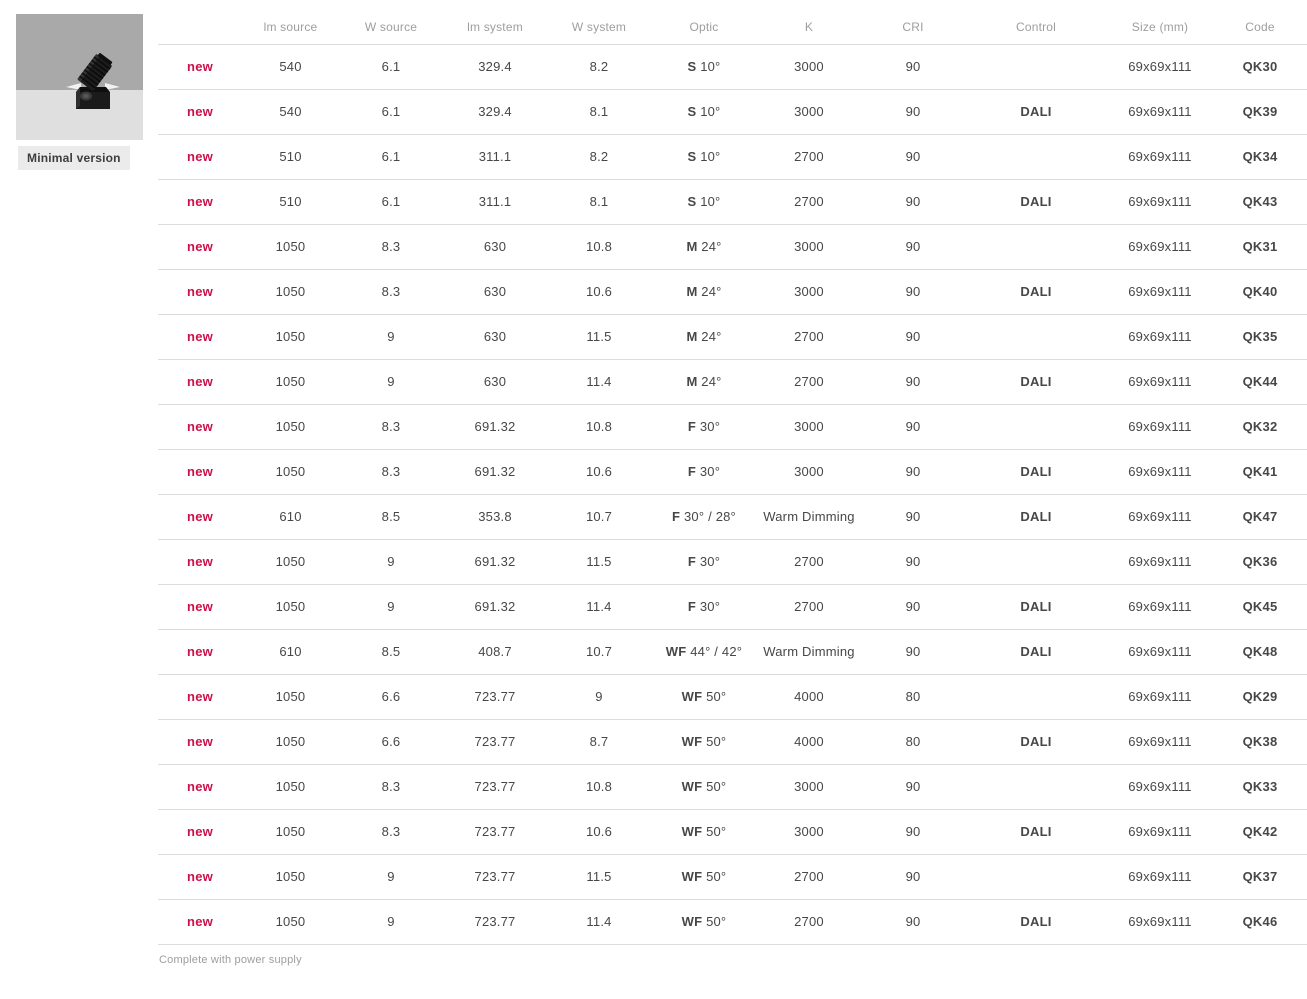 Image resolution: width=1307 pixels, height=999 pixels. What do you see at coordinates (1260, 786) in the screenshot?
I see `cell-code: QK33` at bounding box center [1260, 786].